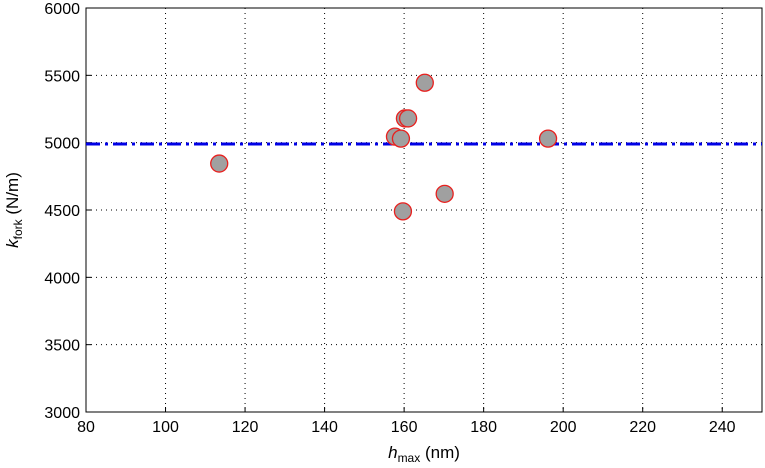  What do you see at coordinates (62, 278) in the screenshot?
I see `y-tick-label: 4000` at bounding box center [62, 278].